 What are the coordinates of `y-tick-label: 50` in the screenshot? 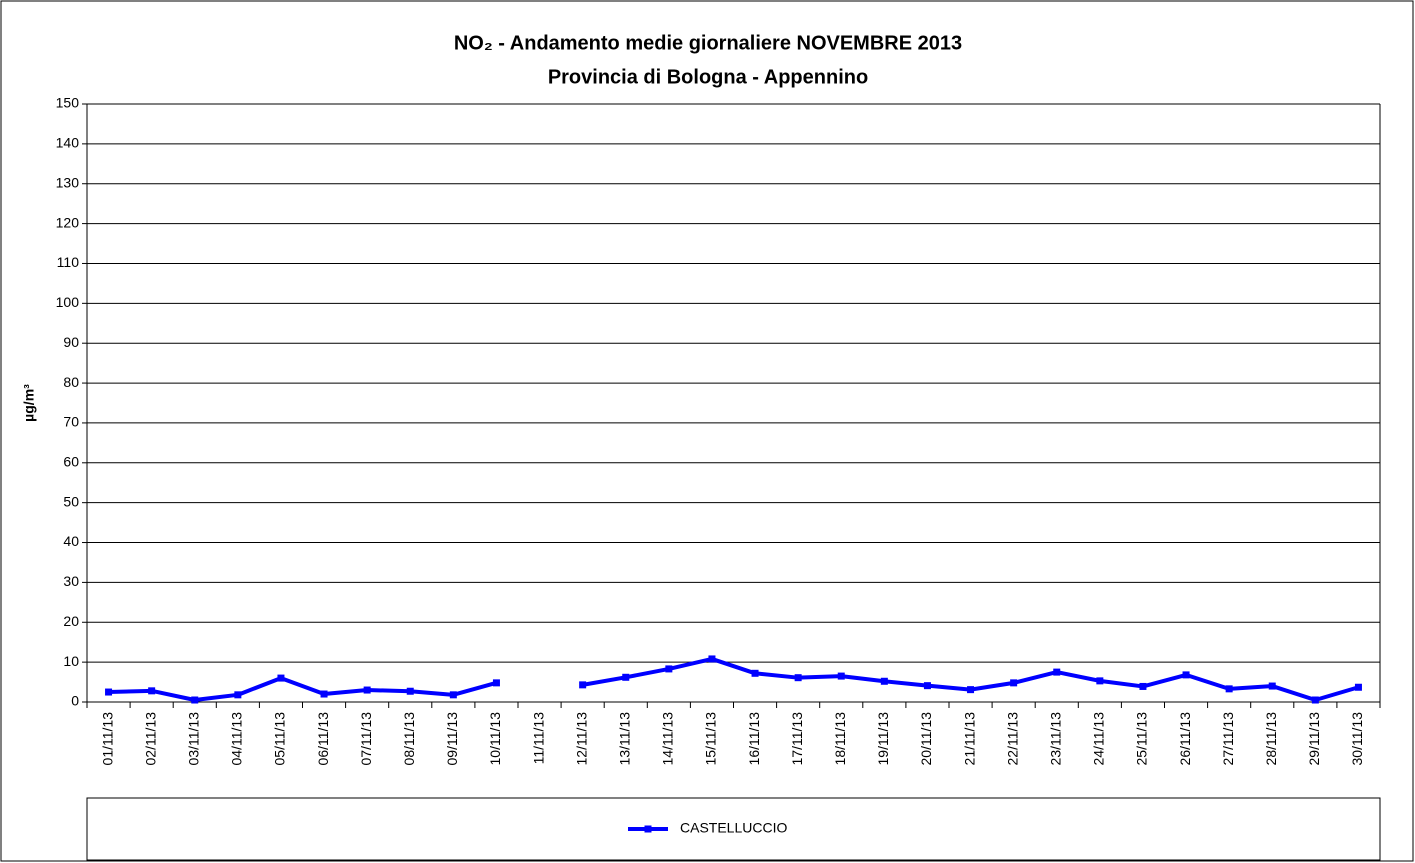 It's located at (71, 501).